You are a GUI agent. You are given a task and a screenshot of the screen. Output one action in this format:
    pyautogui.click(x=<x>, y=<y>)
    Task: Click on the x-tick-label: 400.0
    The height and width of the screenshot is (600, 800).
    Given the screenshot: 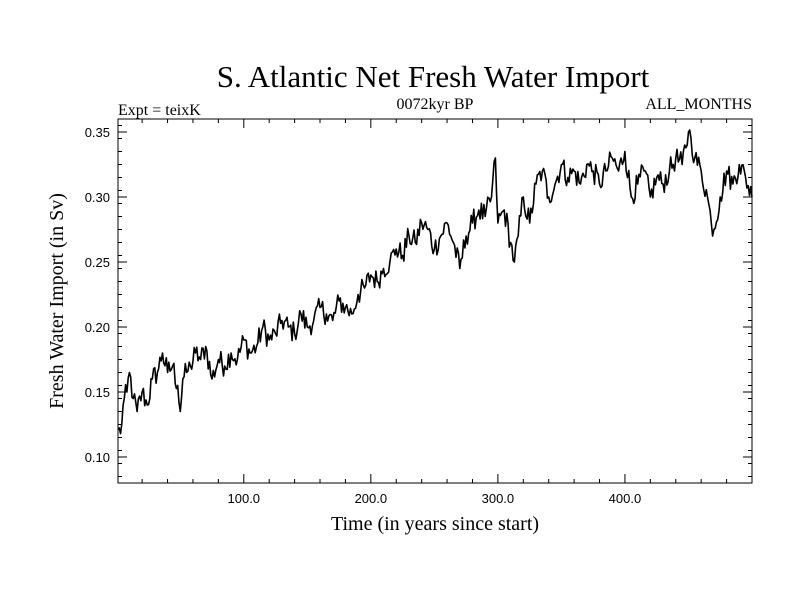 What is the action you would take?
    pyautogui.click(x=625, y=498)
    